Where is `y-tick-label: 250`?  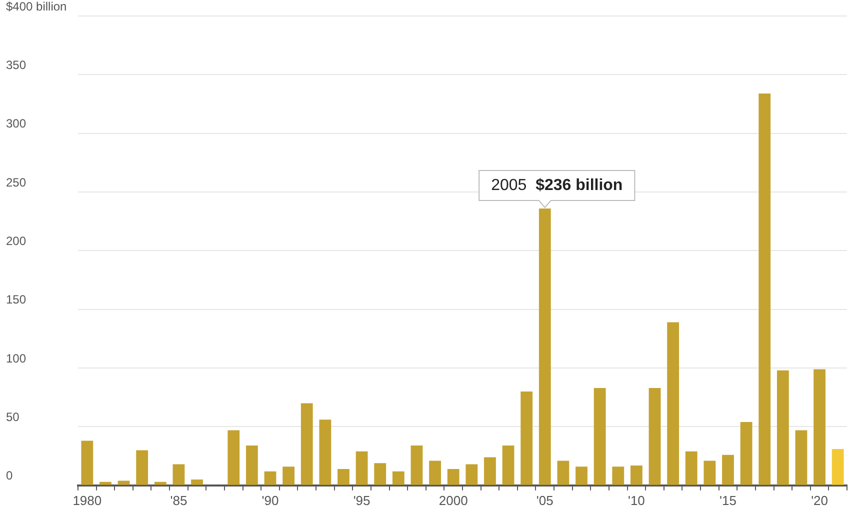
y-tick-label: 250 is located at coordinates (16, 182).